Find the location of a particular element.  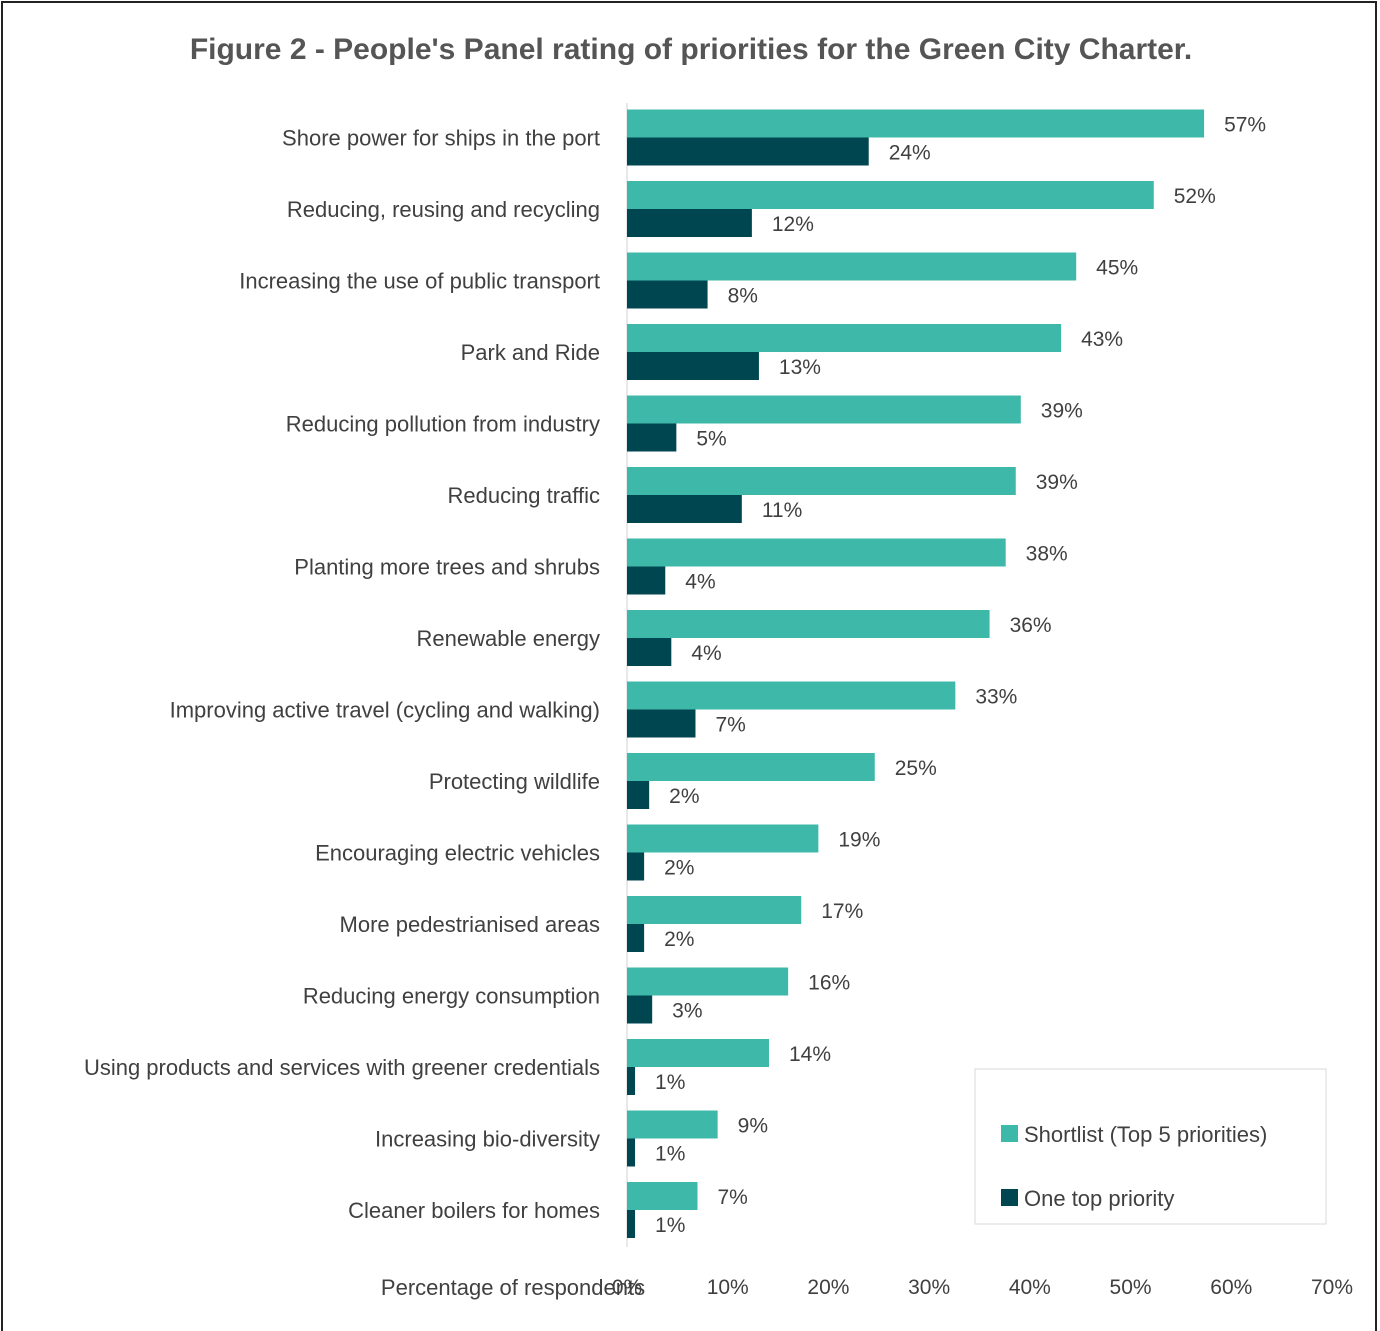

shortlist-value-label: 7% is located at coordinates (733, 1197).